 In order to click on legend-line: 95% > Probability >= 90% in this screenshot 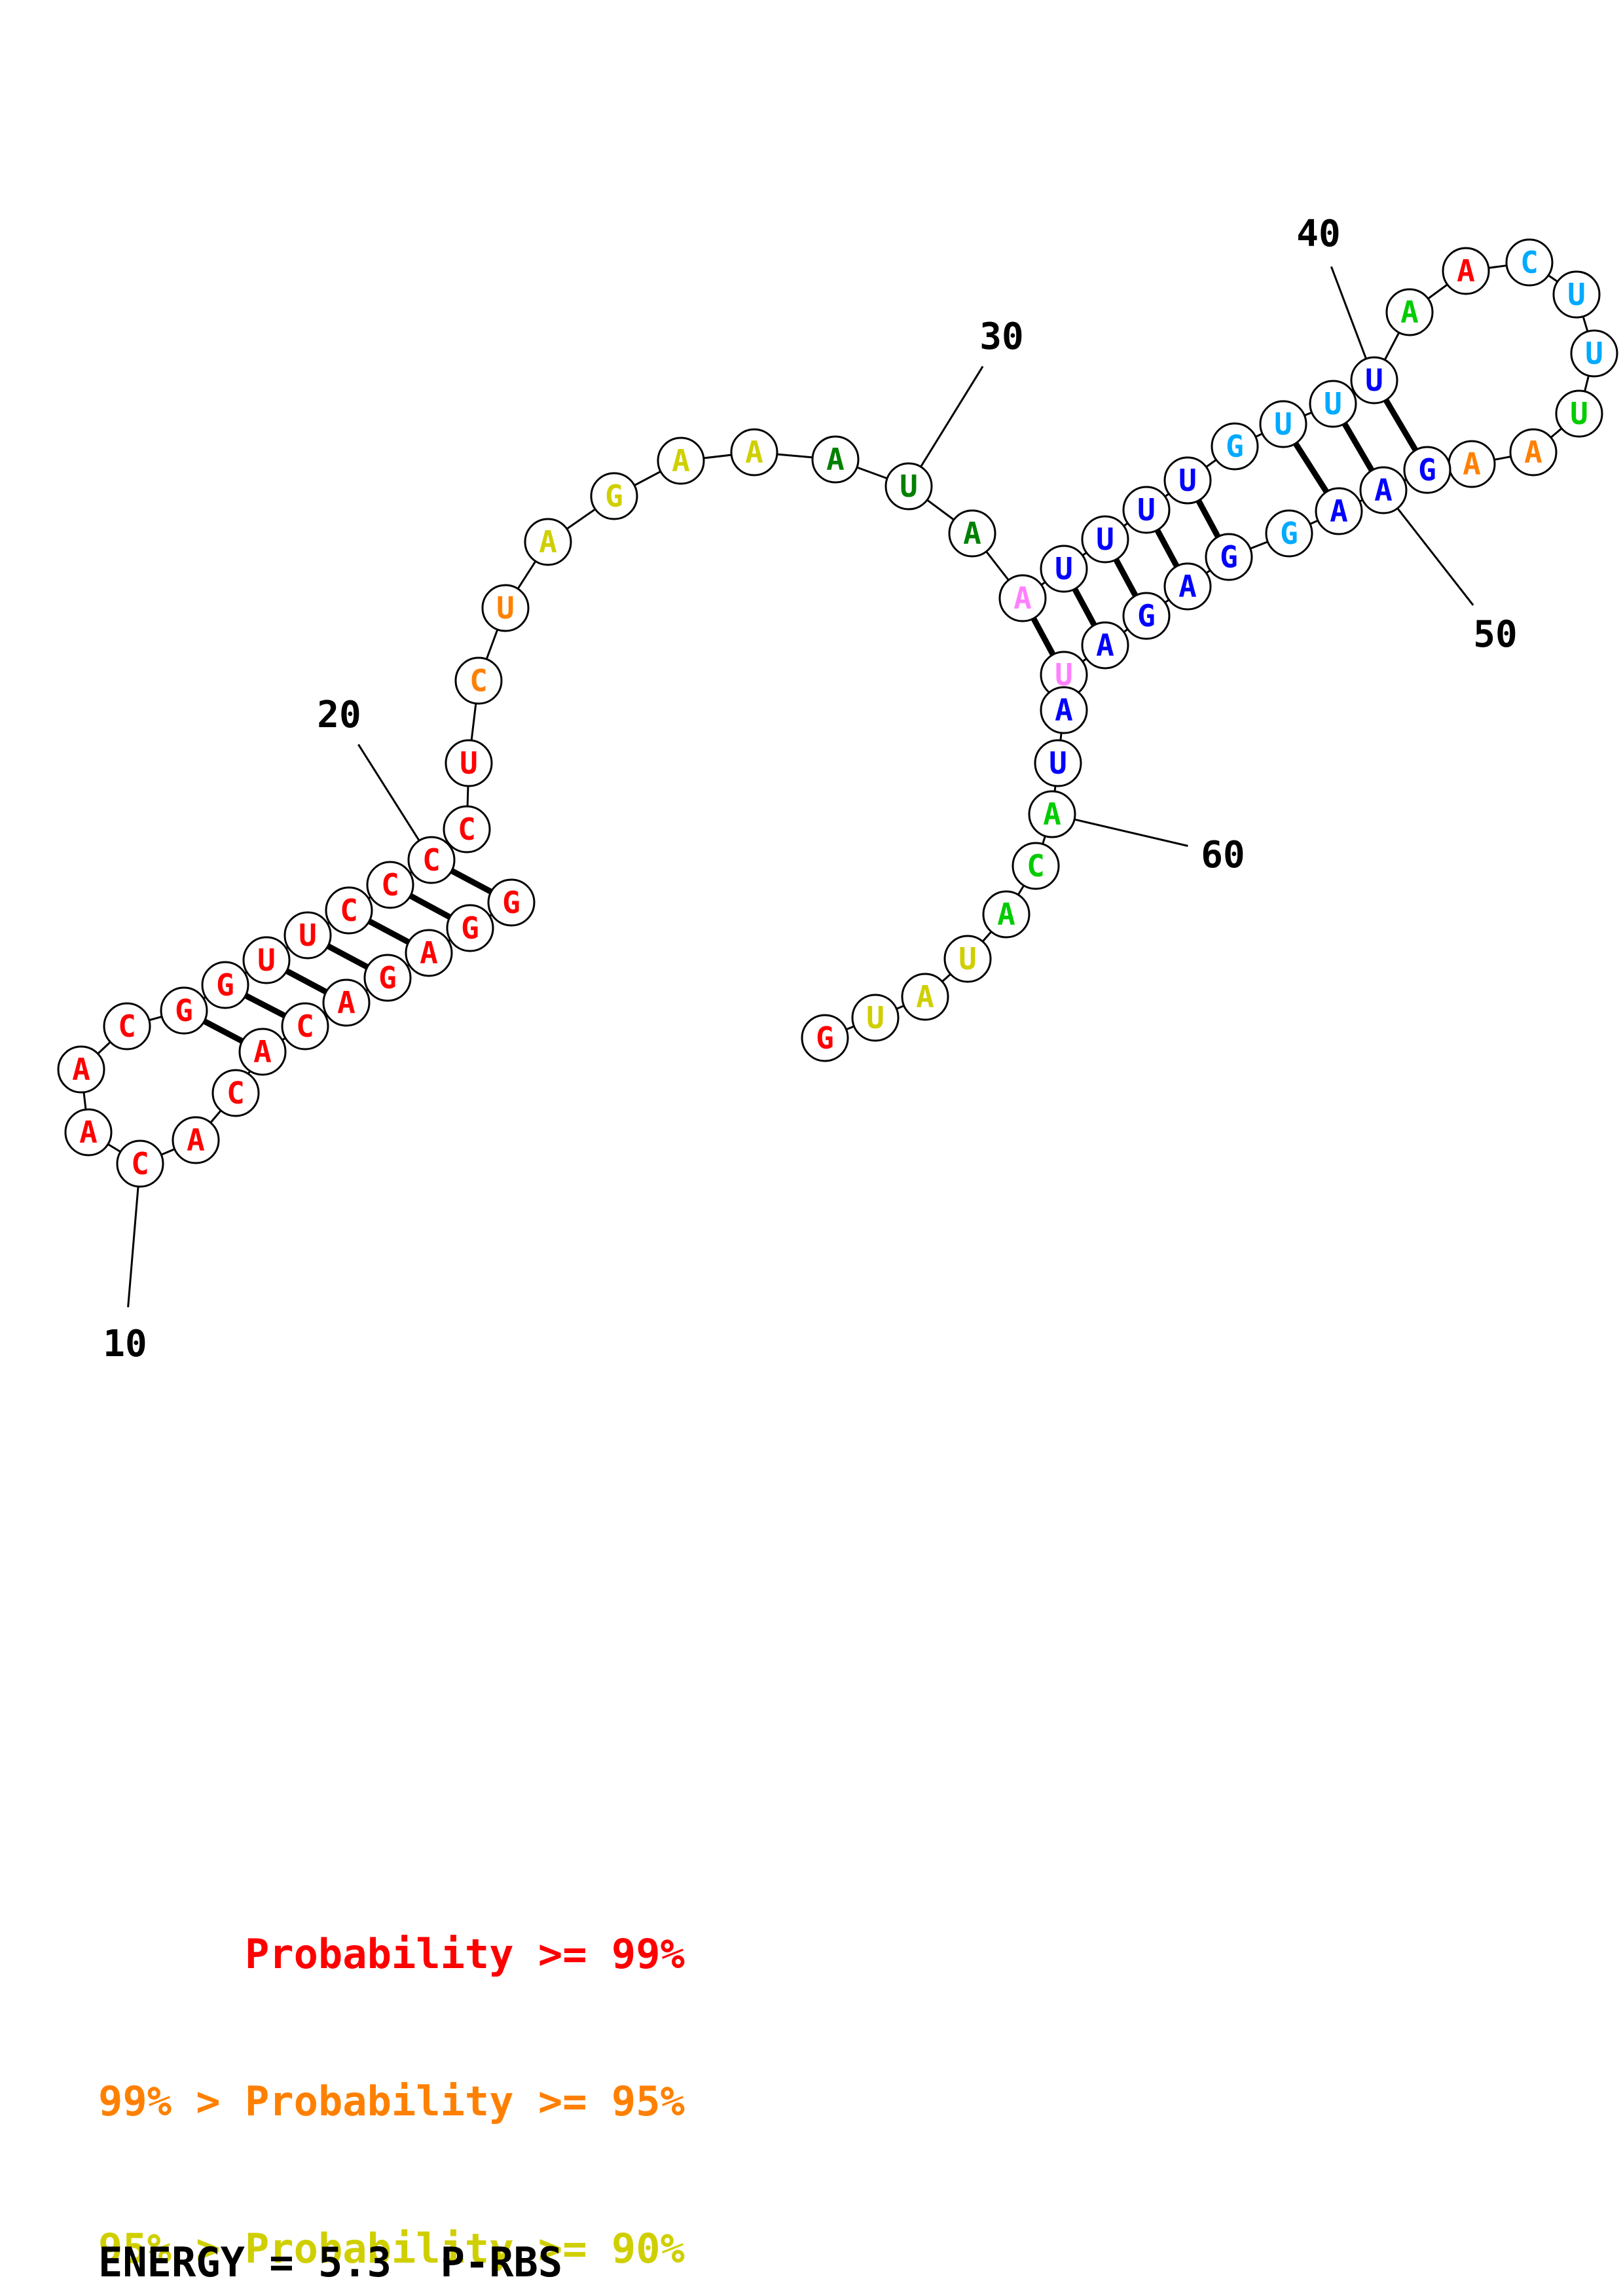, I will do `click(391, 2248)`.